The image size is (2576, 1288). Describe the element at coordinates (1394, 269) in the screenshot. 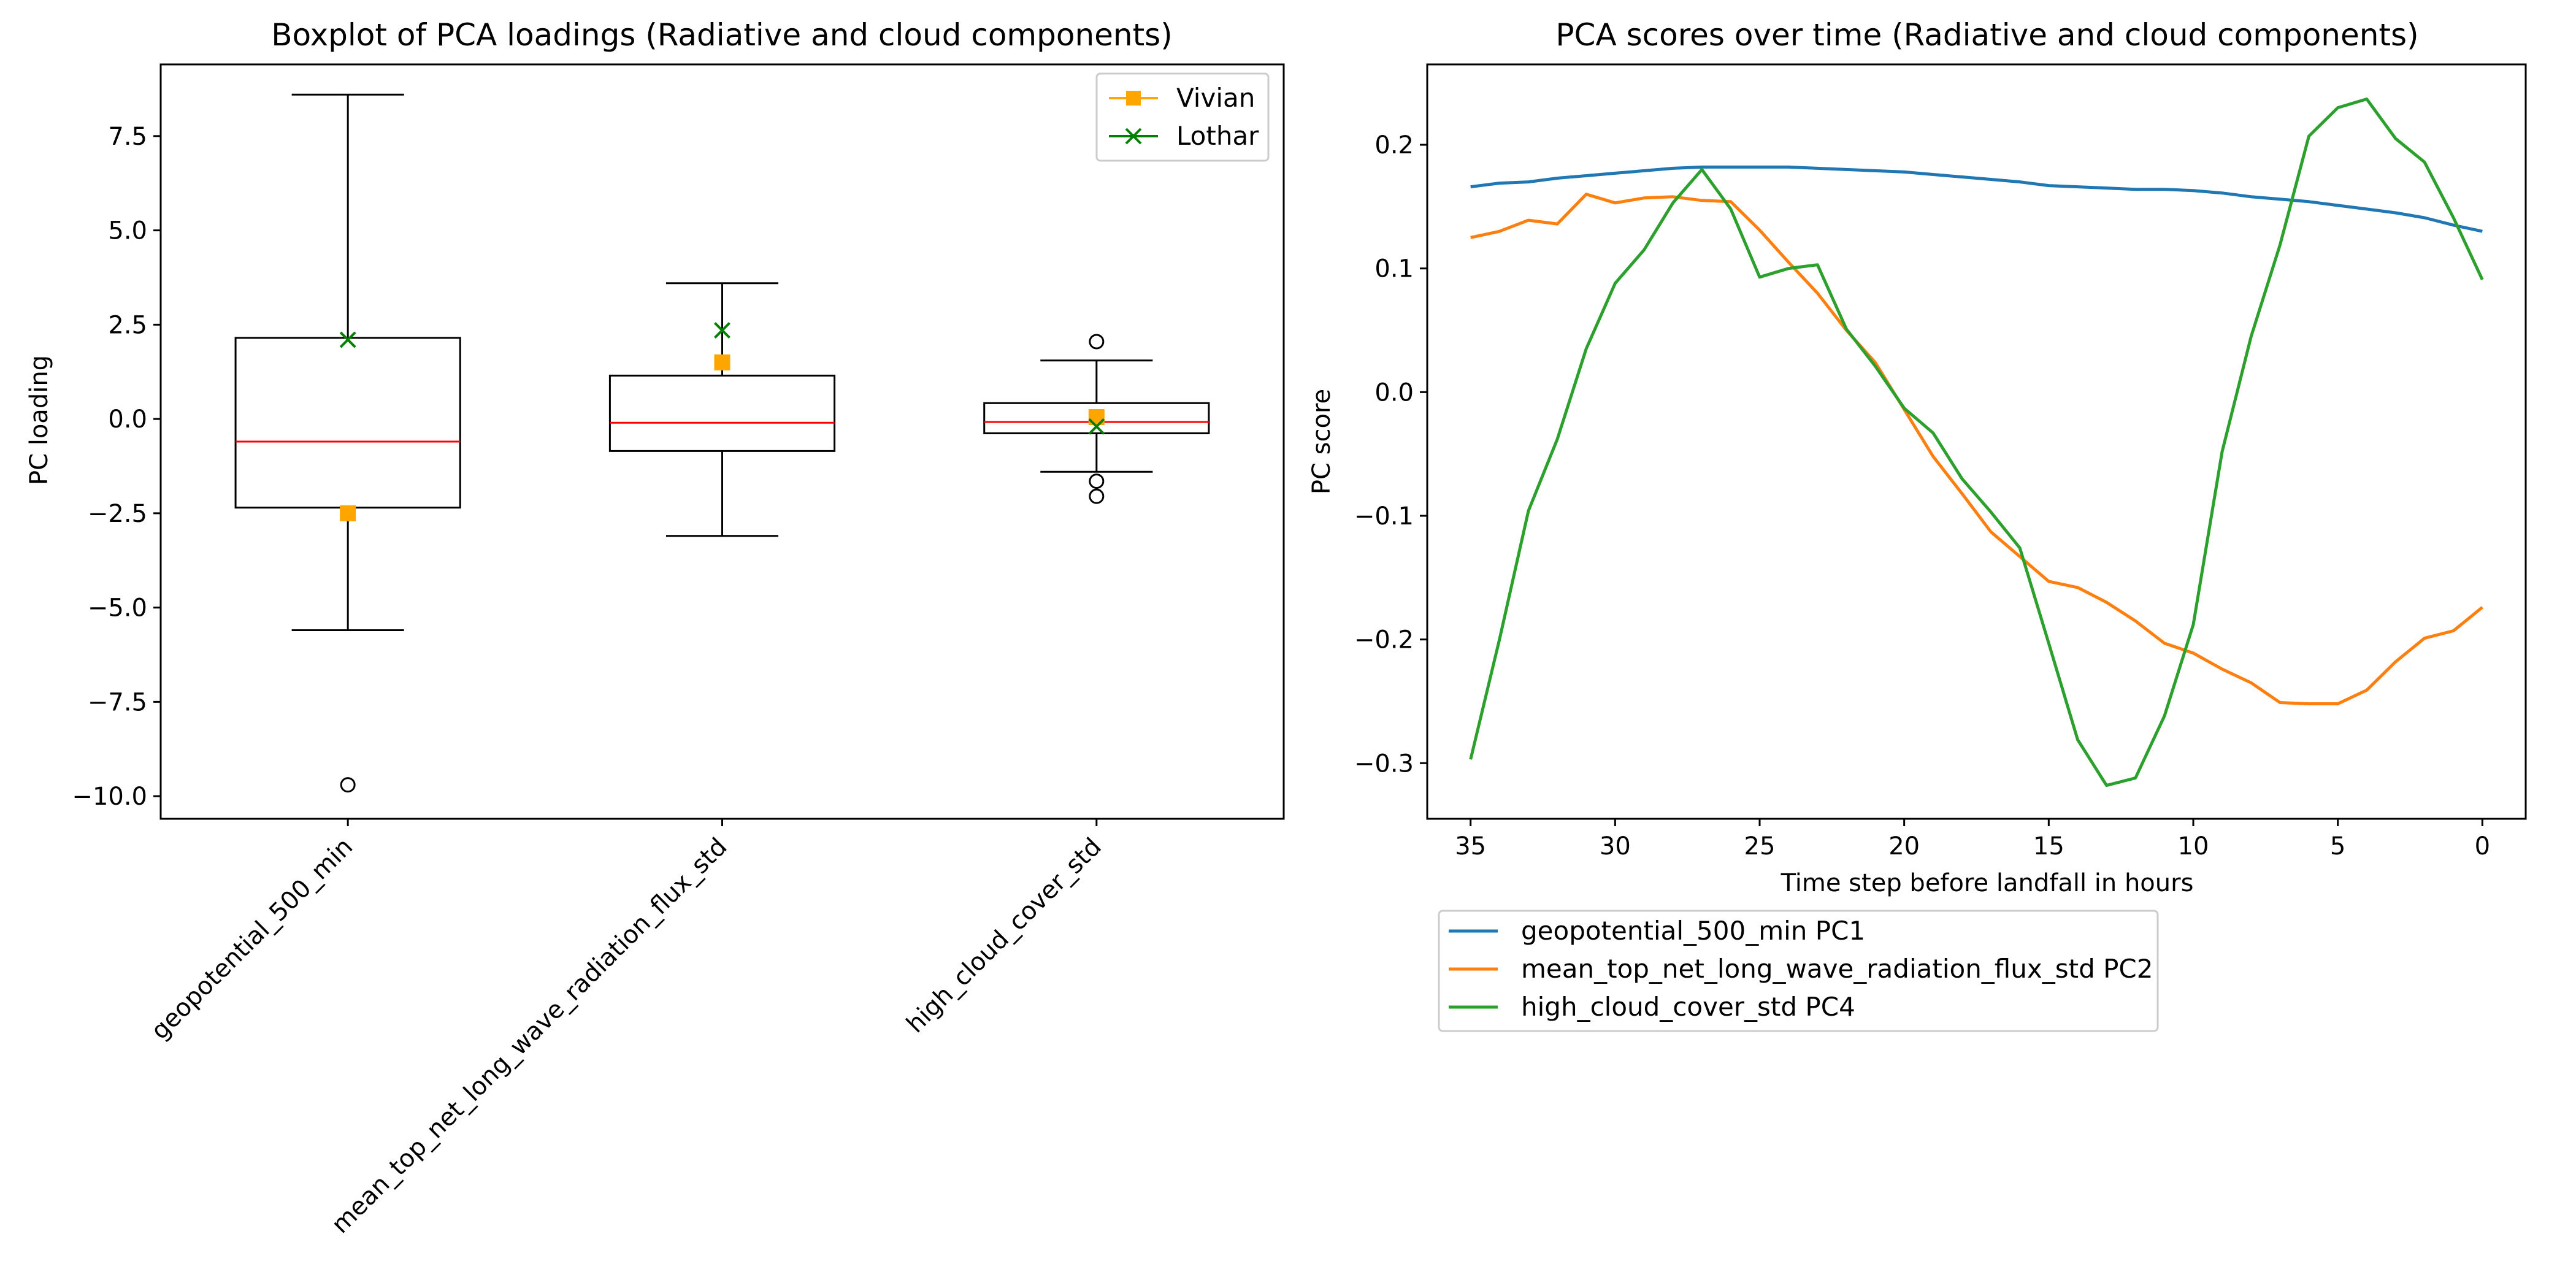

I see `y-tick-label: 0.1` at that location.